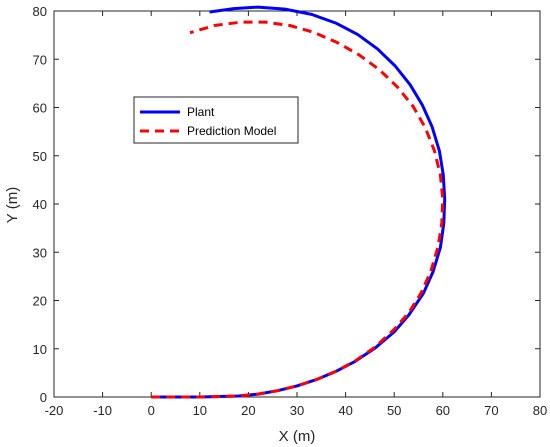  I want to click on x-tick-label: 80, so click(540, 410).